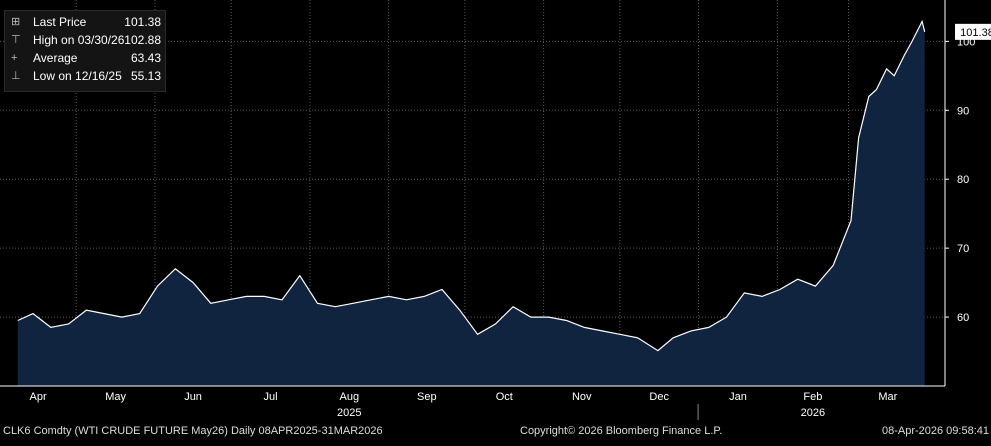  I want to click on legend-high-row: ⊤ High on 03/30/26 102.88, so click(85, 40).